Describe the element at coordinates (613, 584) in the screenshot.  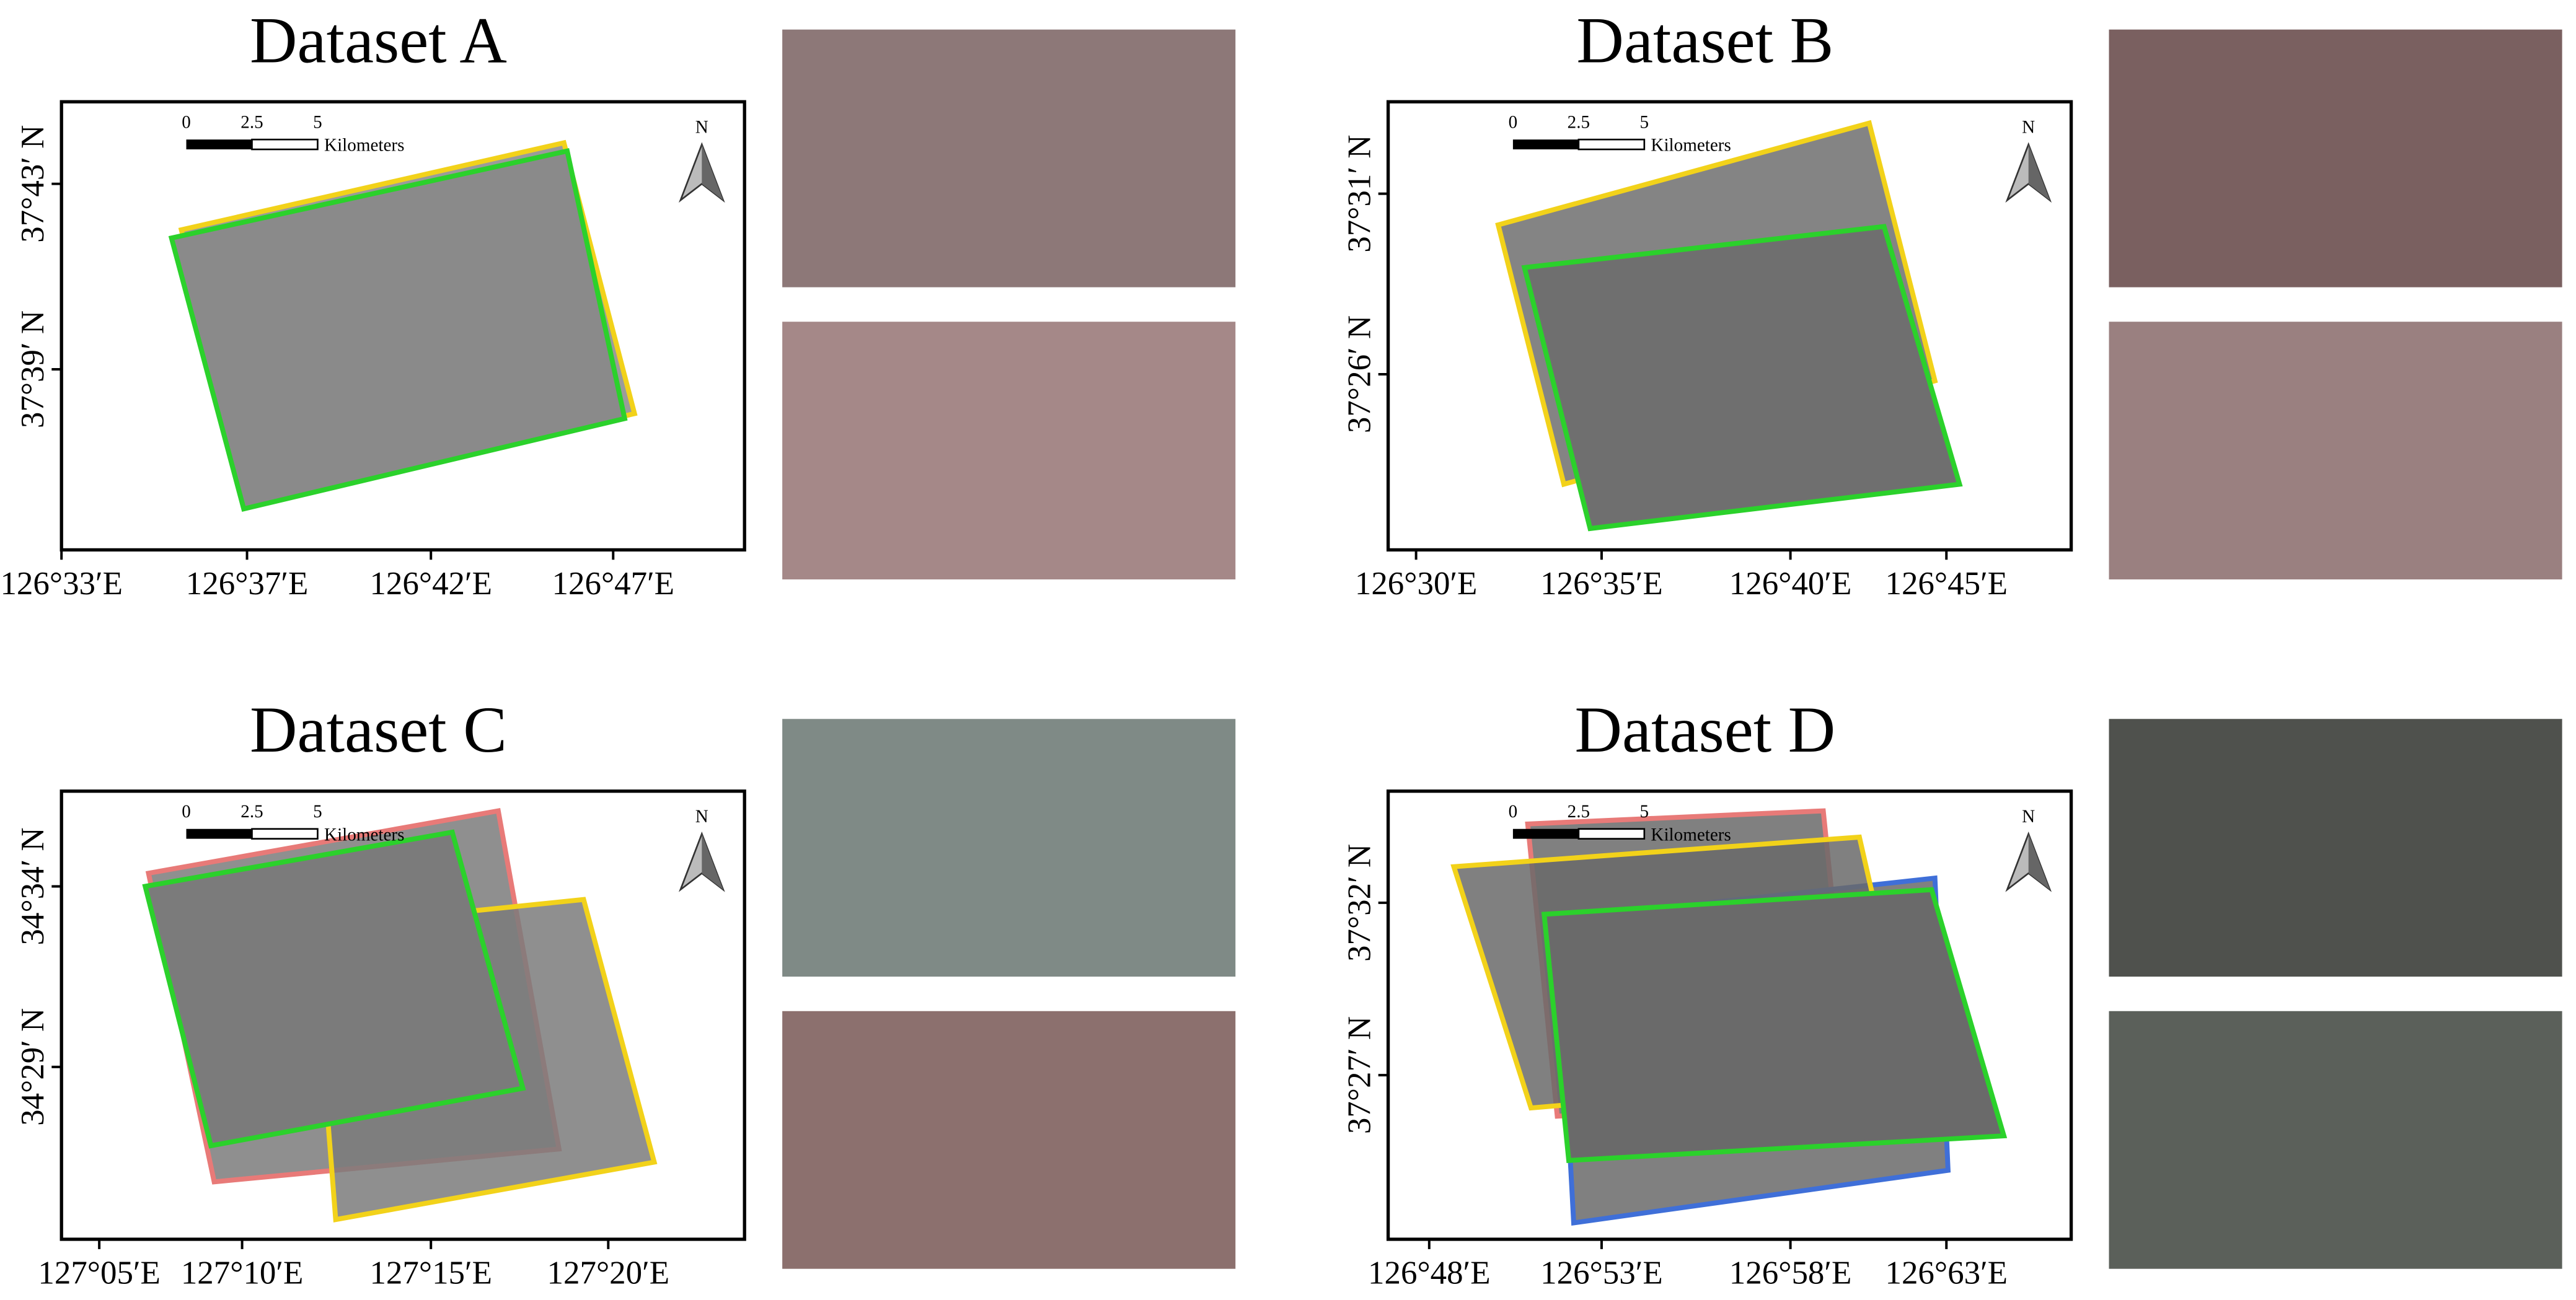
I see `lon-label: 126°47′E` at that location.